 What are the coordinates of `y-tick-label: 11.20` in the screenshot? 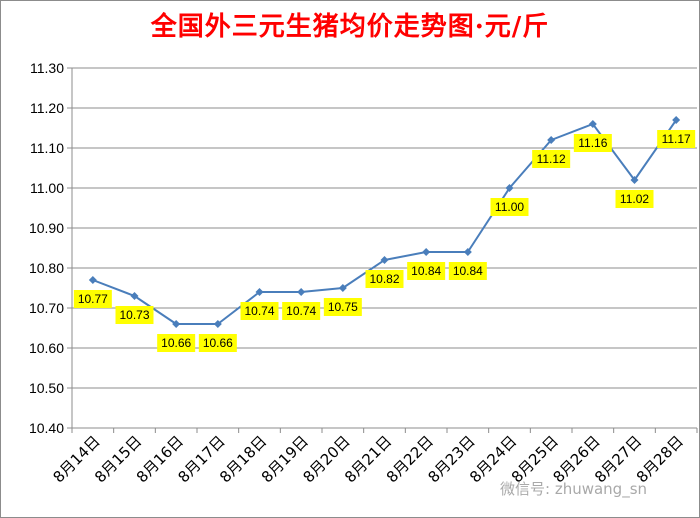 It's located at (47, 108).